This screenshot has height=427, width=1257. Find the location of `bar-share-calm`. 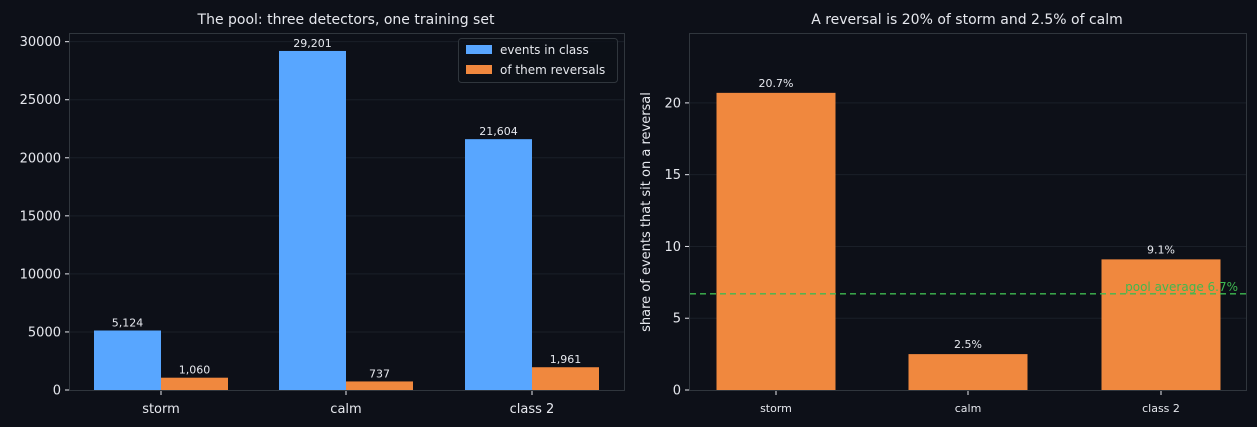

bar-share-calm is located at coordinates (968, 372).